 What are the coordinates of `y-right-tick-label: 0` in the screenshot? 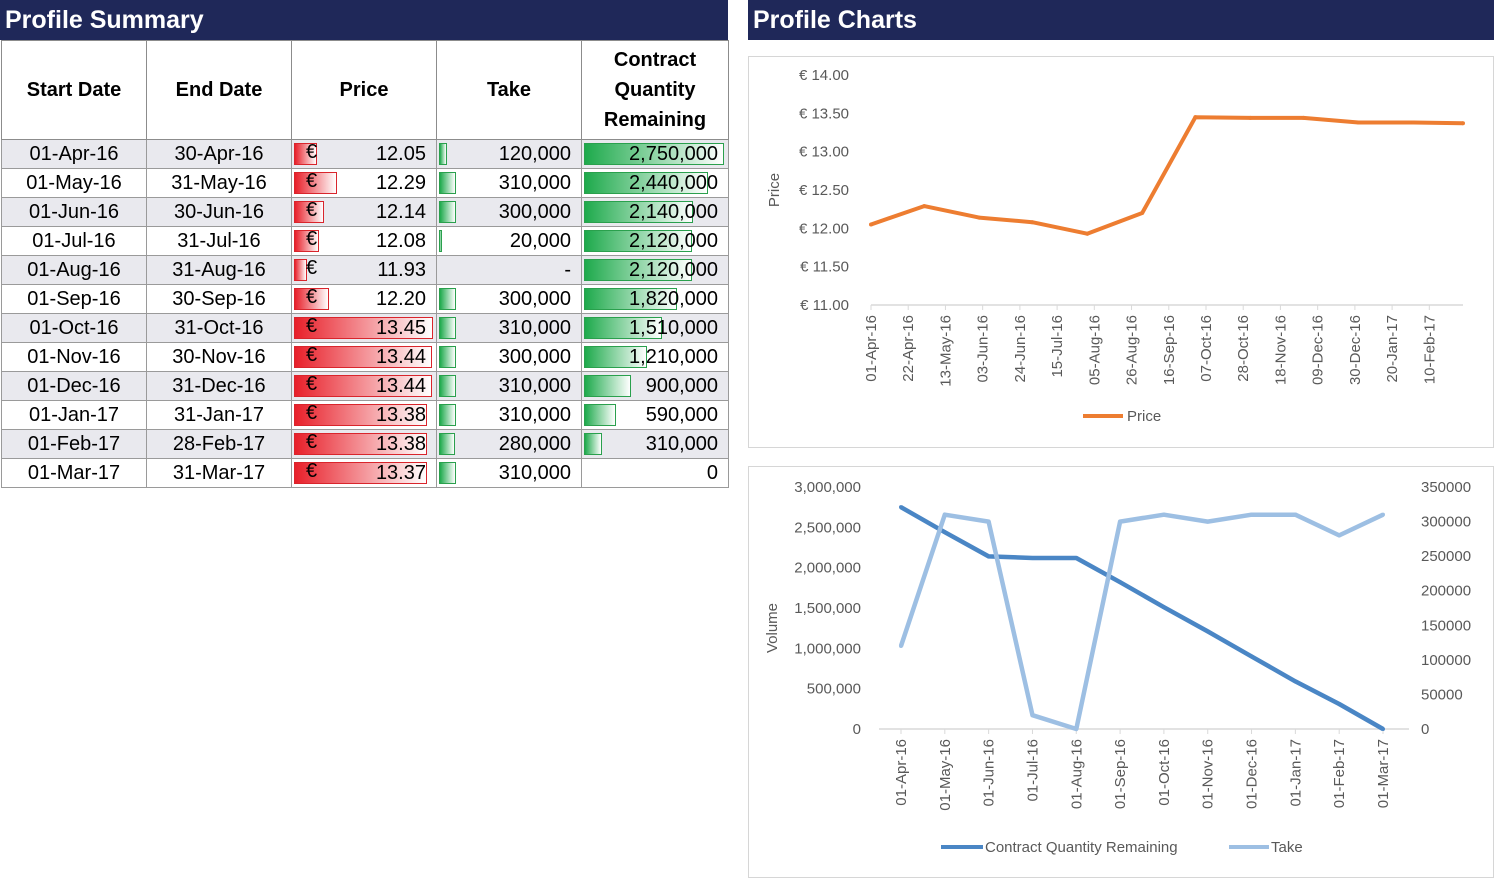 It's located at (1425, 729).